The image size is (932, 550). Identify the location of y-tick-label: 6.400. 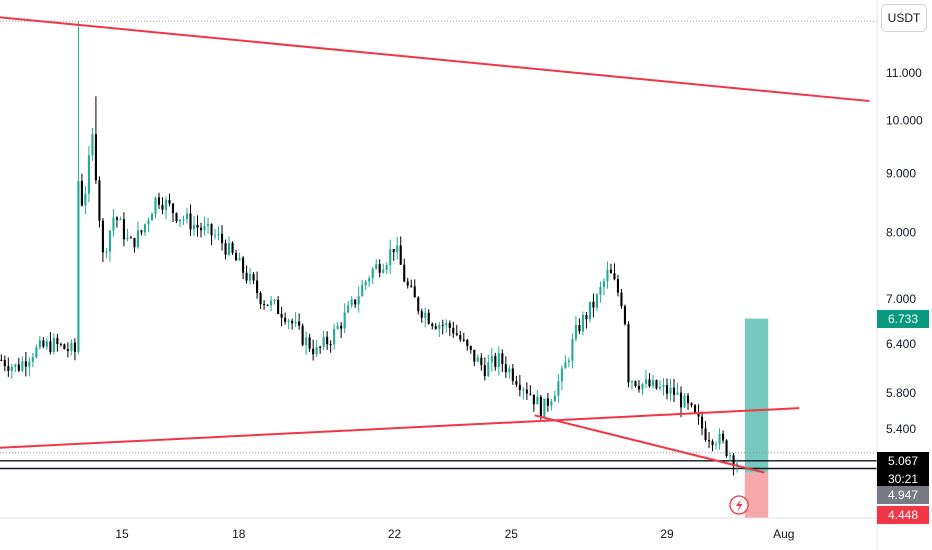
(901, 344).